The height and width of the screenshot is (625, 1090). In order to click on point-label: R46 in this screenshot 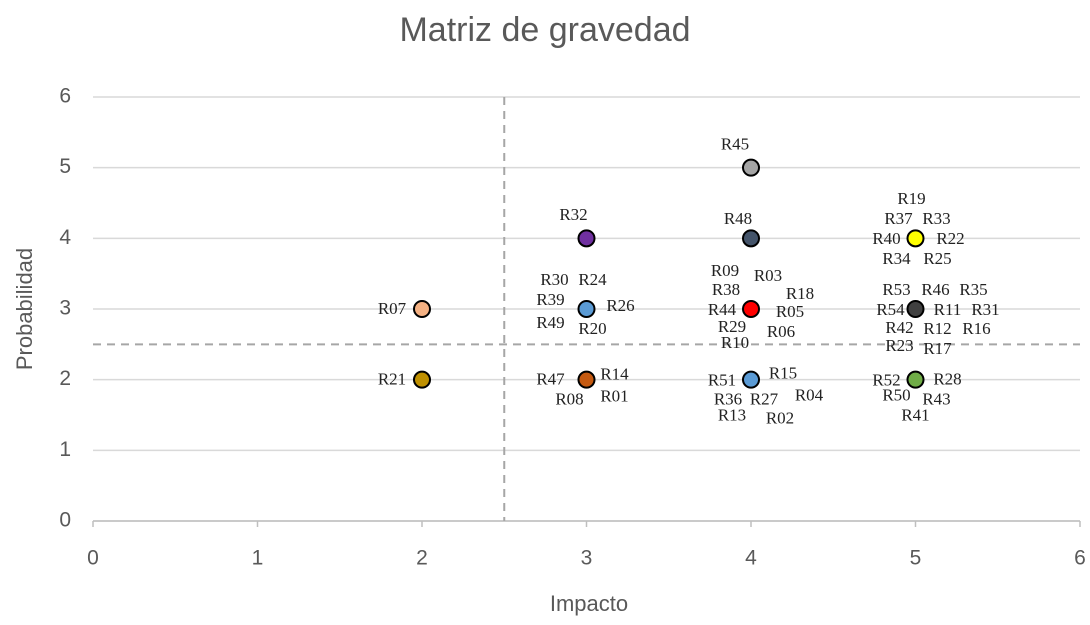, I will do `click(935, 289)`.